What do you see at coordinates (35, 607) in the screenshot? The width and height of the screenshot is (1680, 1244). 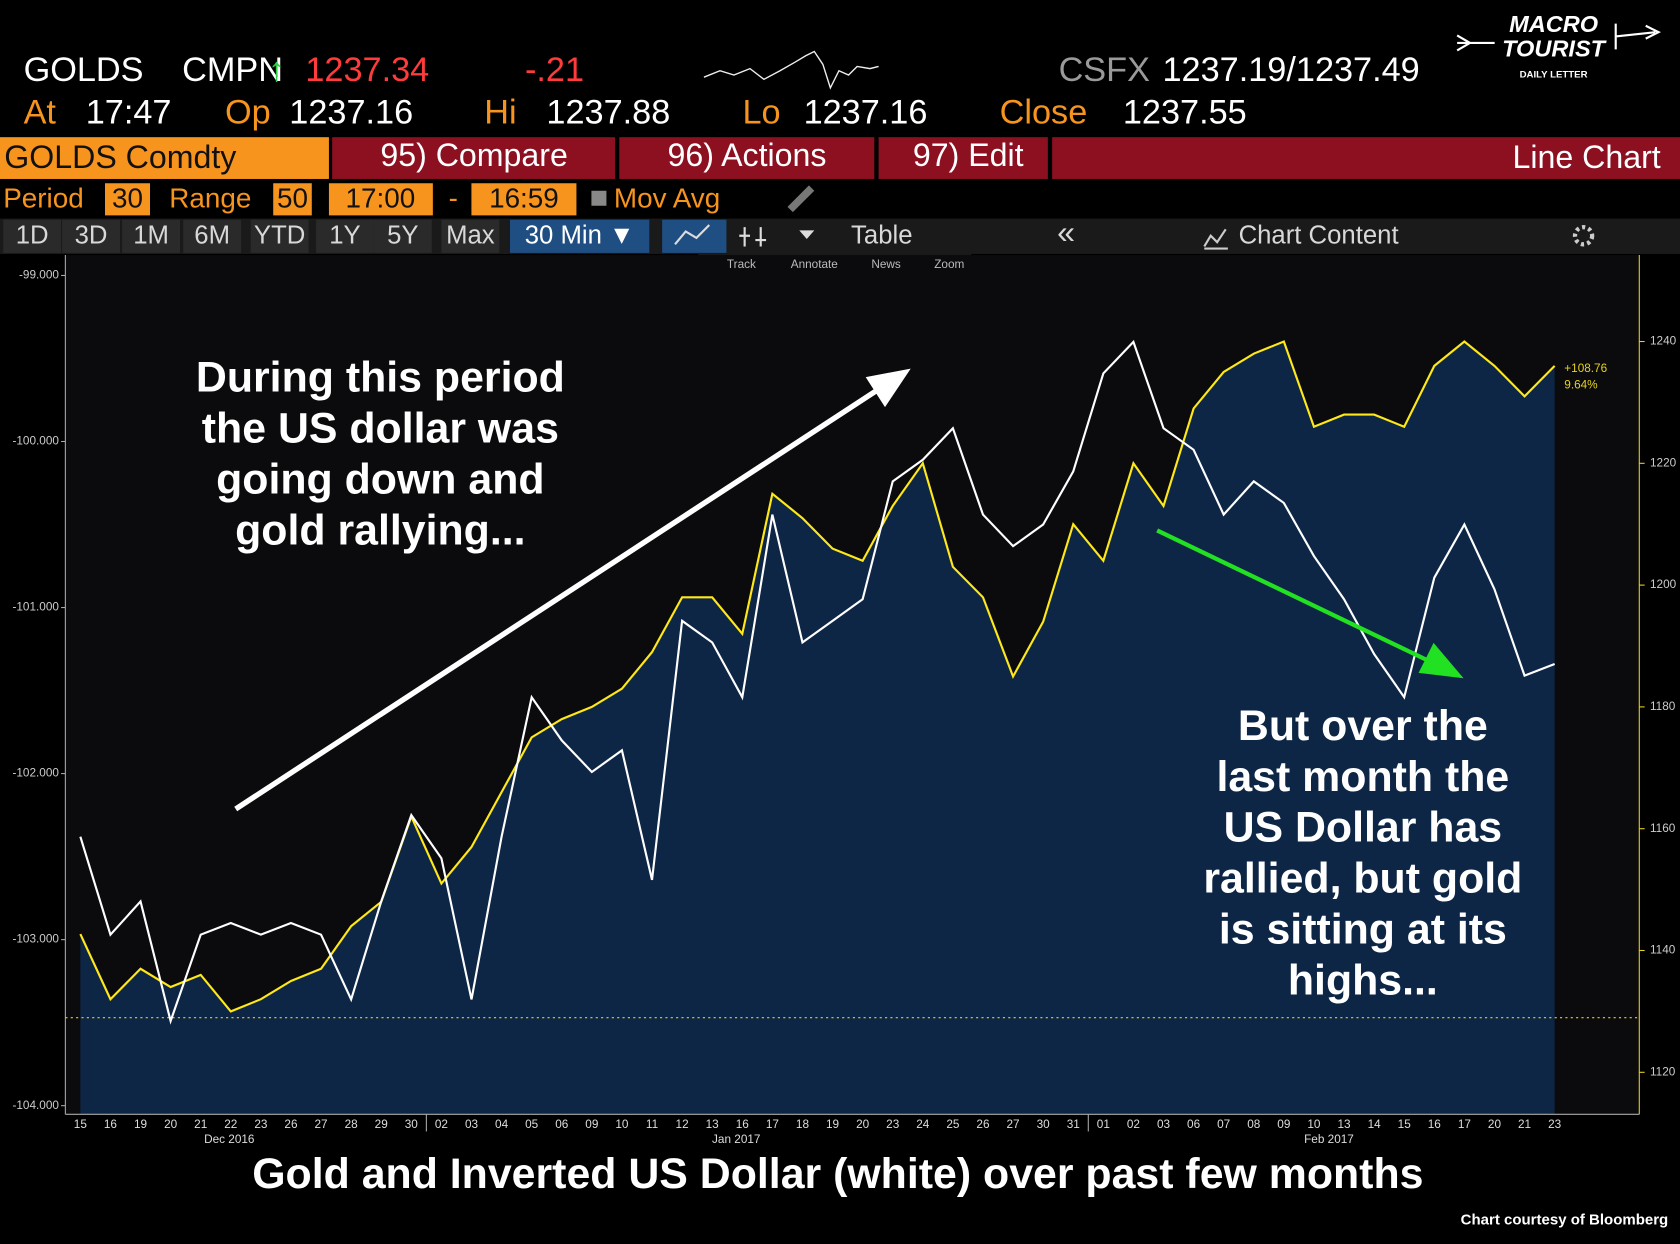 I see `y-tick-label: -101.000` at bounding box center [35, 607].